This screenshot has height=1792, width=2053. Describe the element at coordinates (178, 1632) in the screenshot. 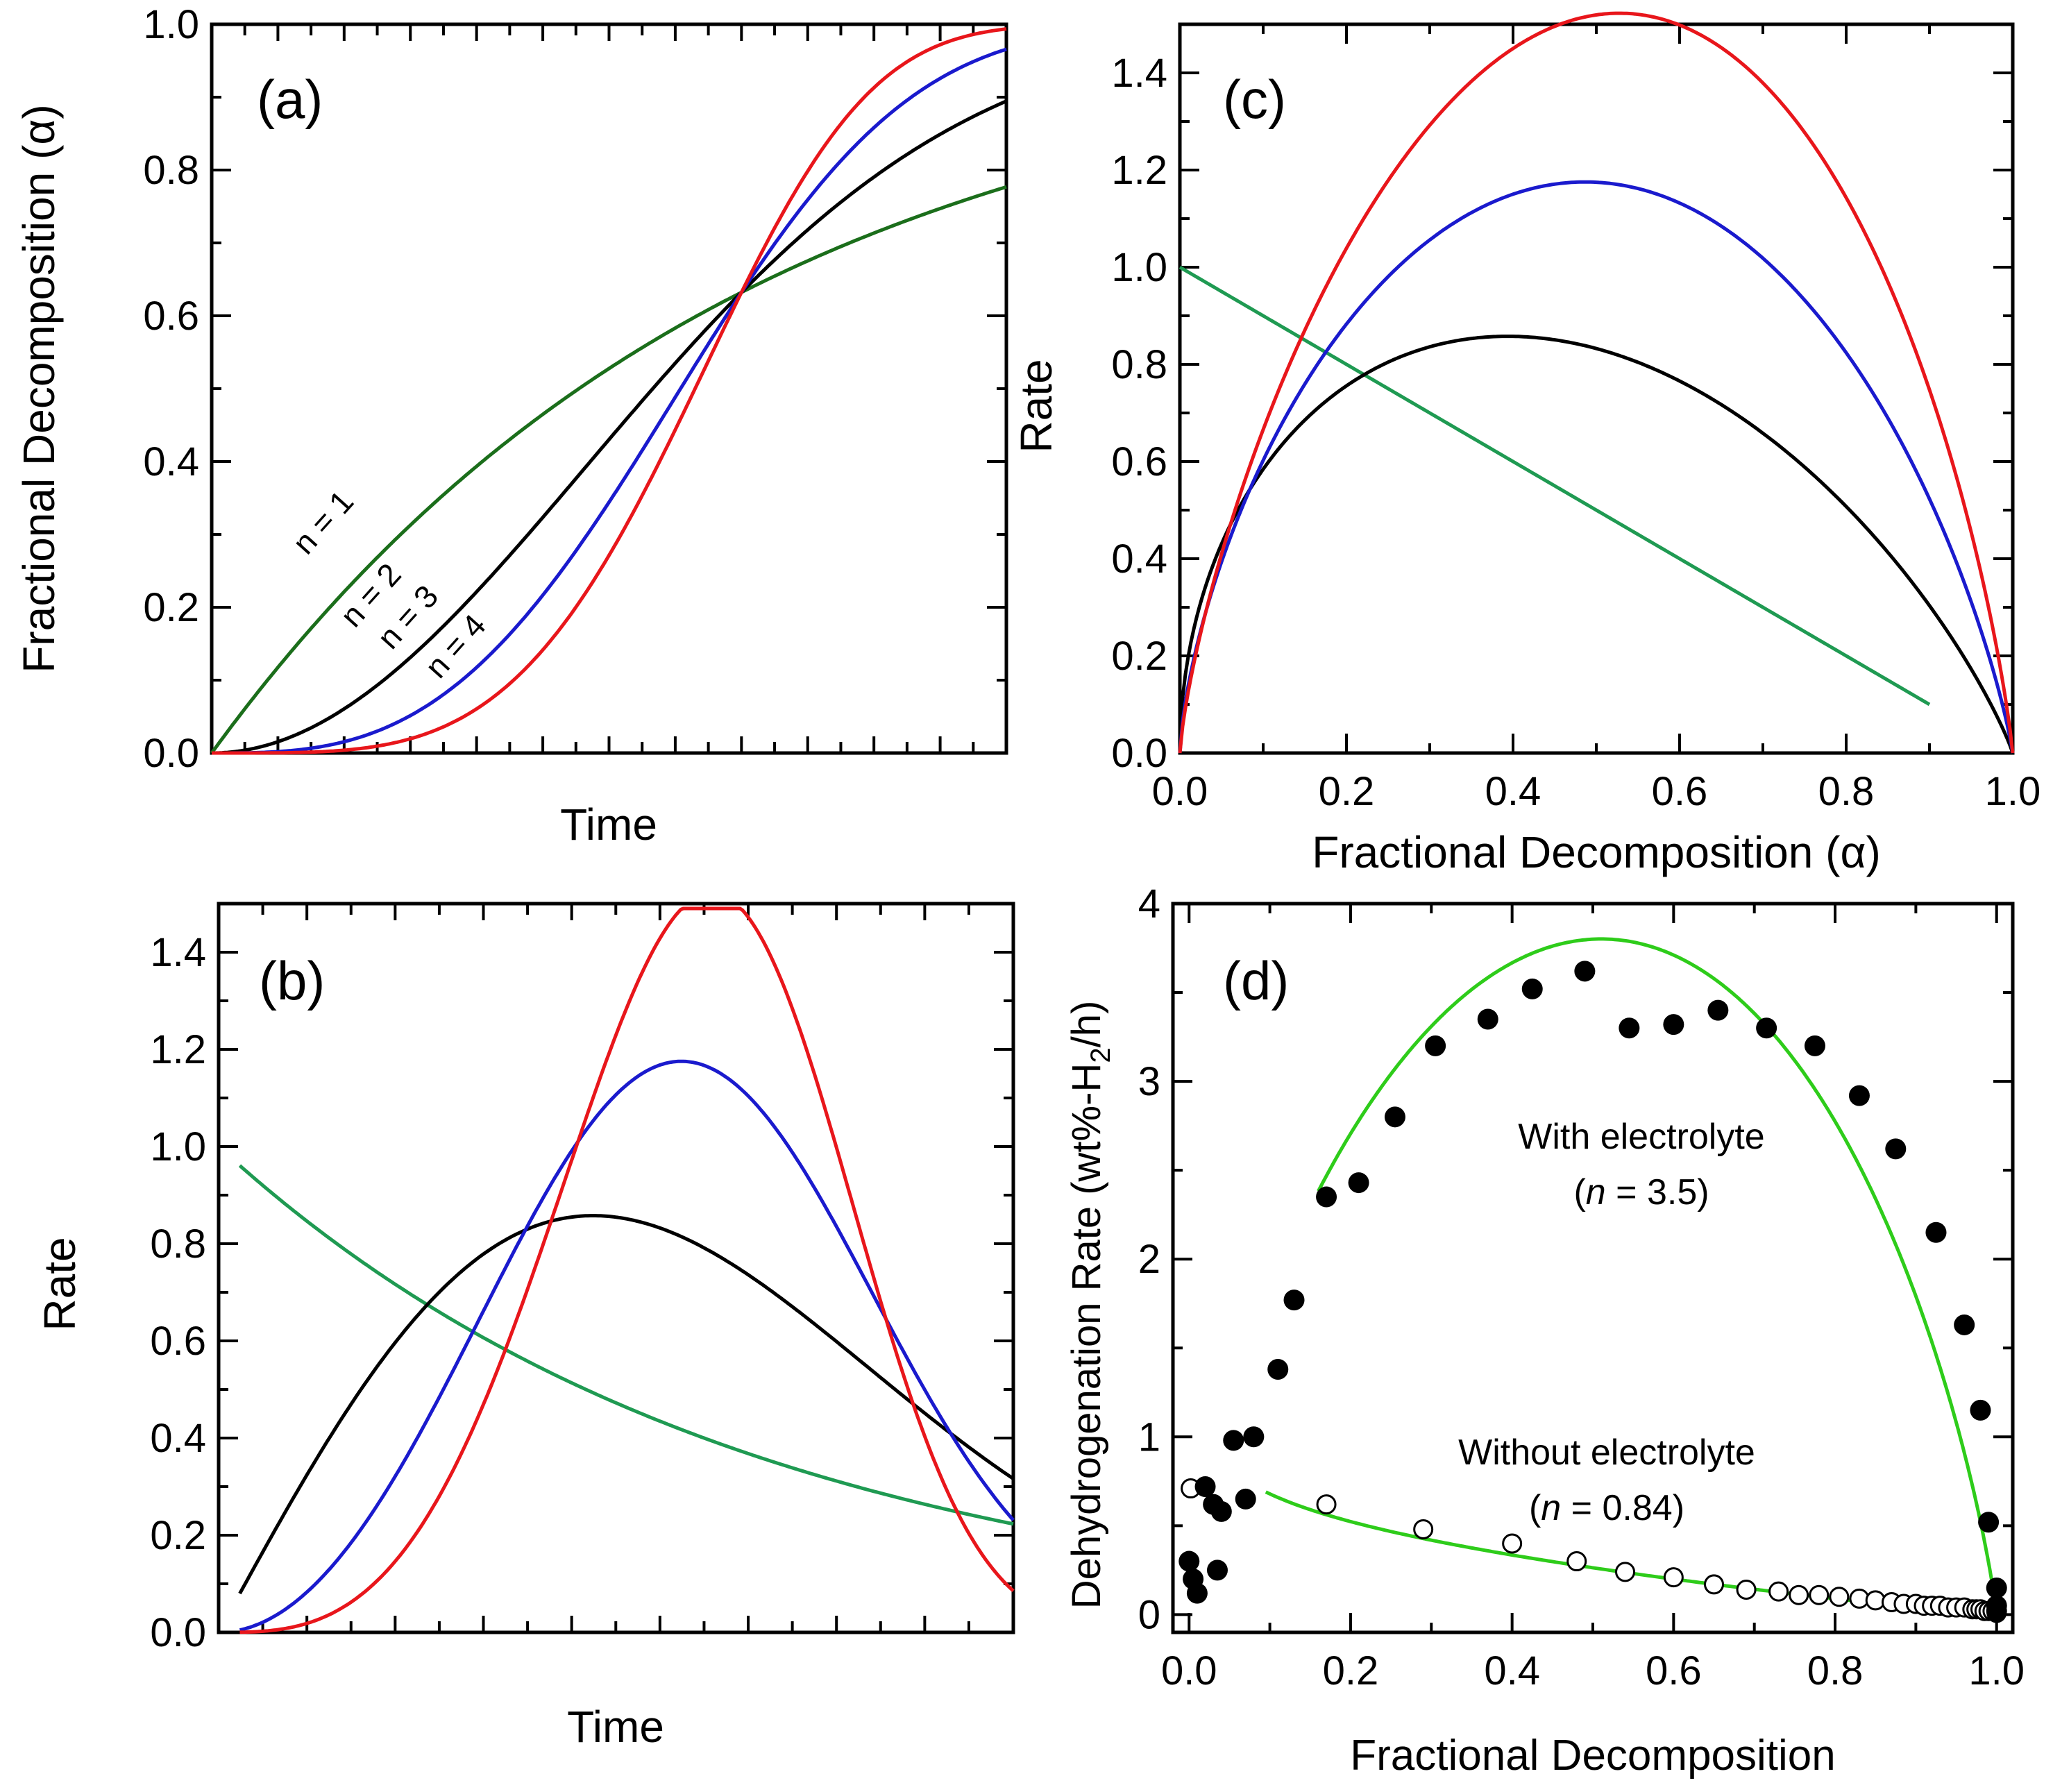

I see `y-tick-label: 0.0` at that location.